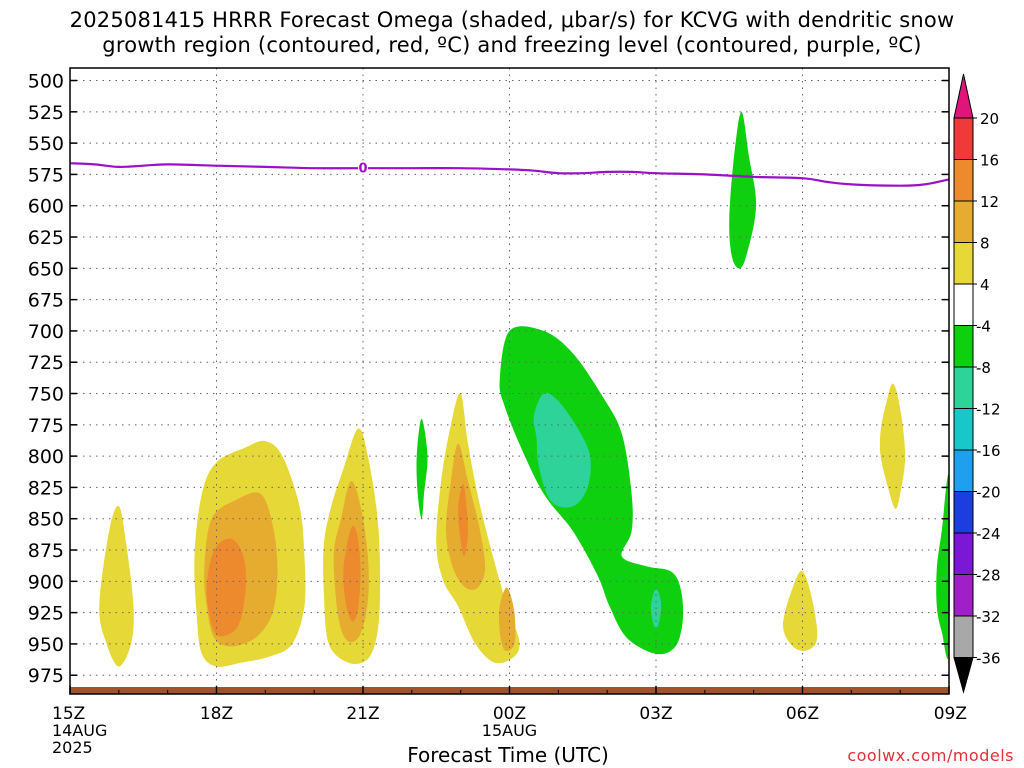  I want to click on colorbar-label--12: -12, so click(988, 410).